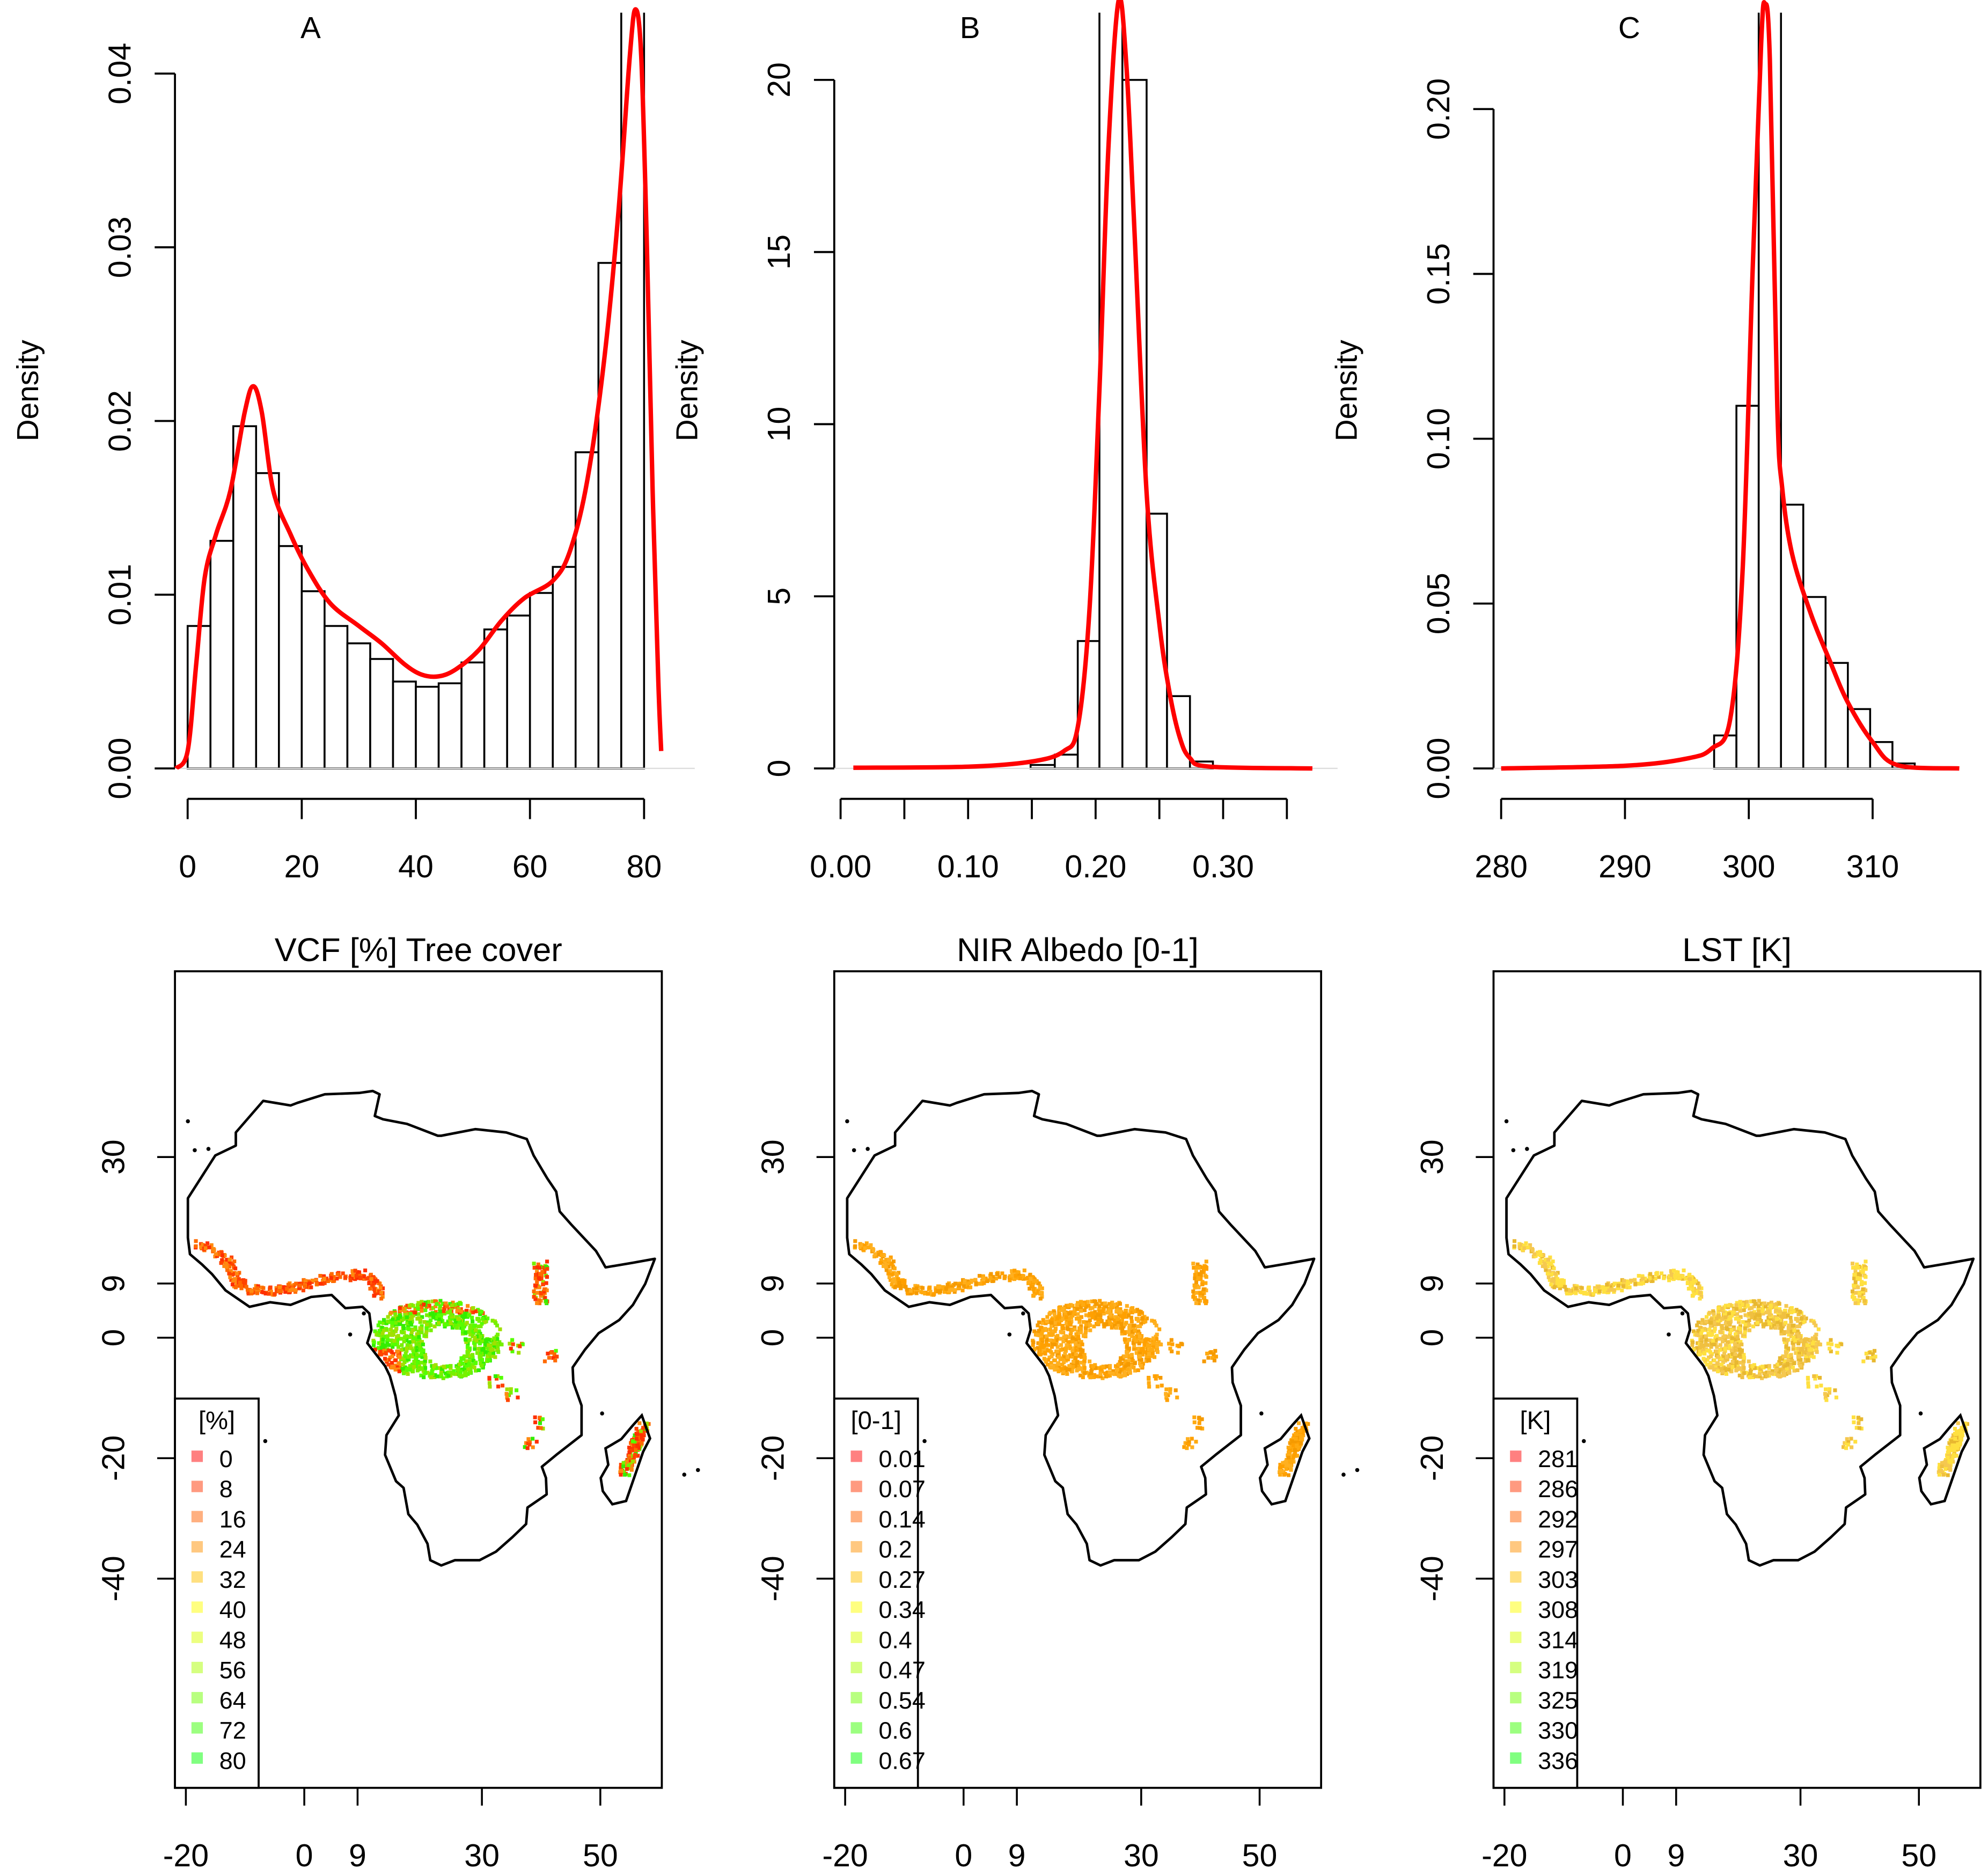  I want to click on y-tick-label: 20, so click(779, 80).